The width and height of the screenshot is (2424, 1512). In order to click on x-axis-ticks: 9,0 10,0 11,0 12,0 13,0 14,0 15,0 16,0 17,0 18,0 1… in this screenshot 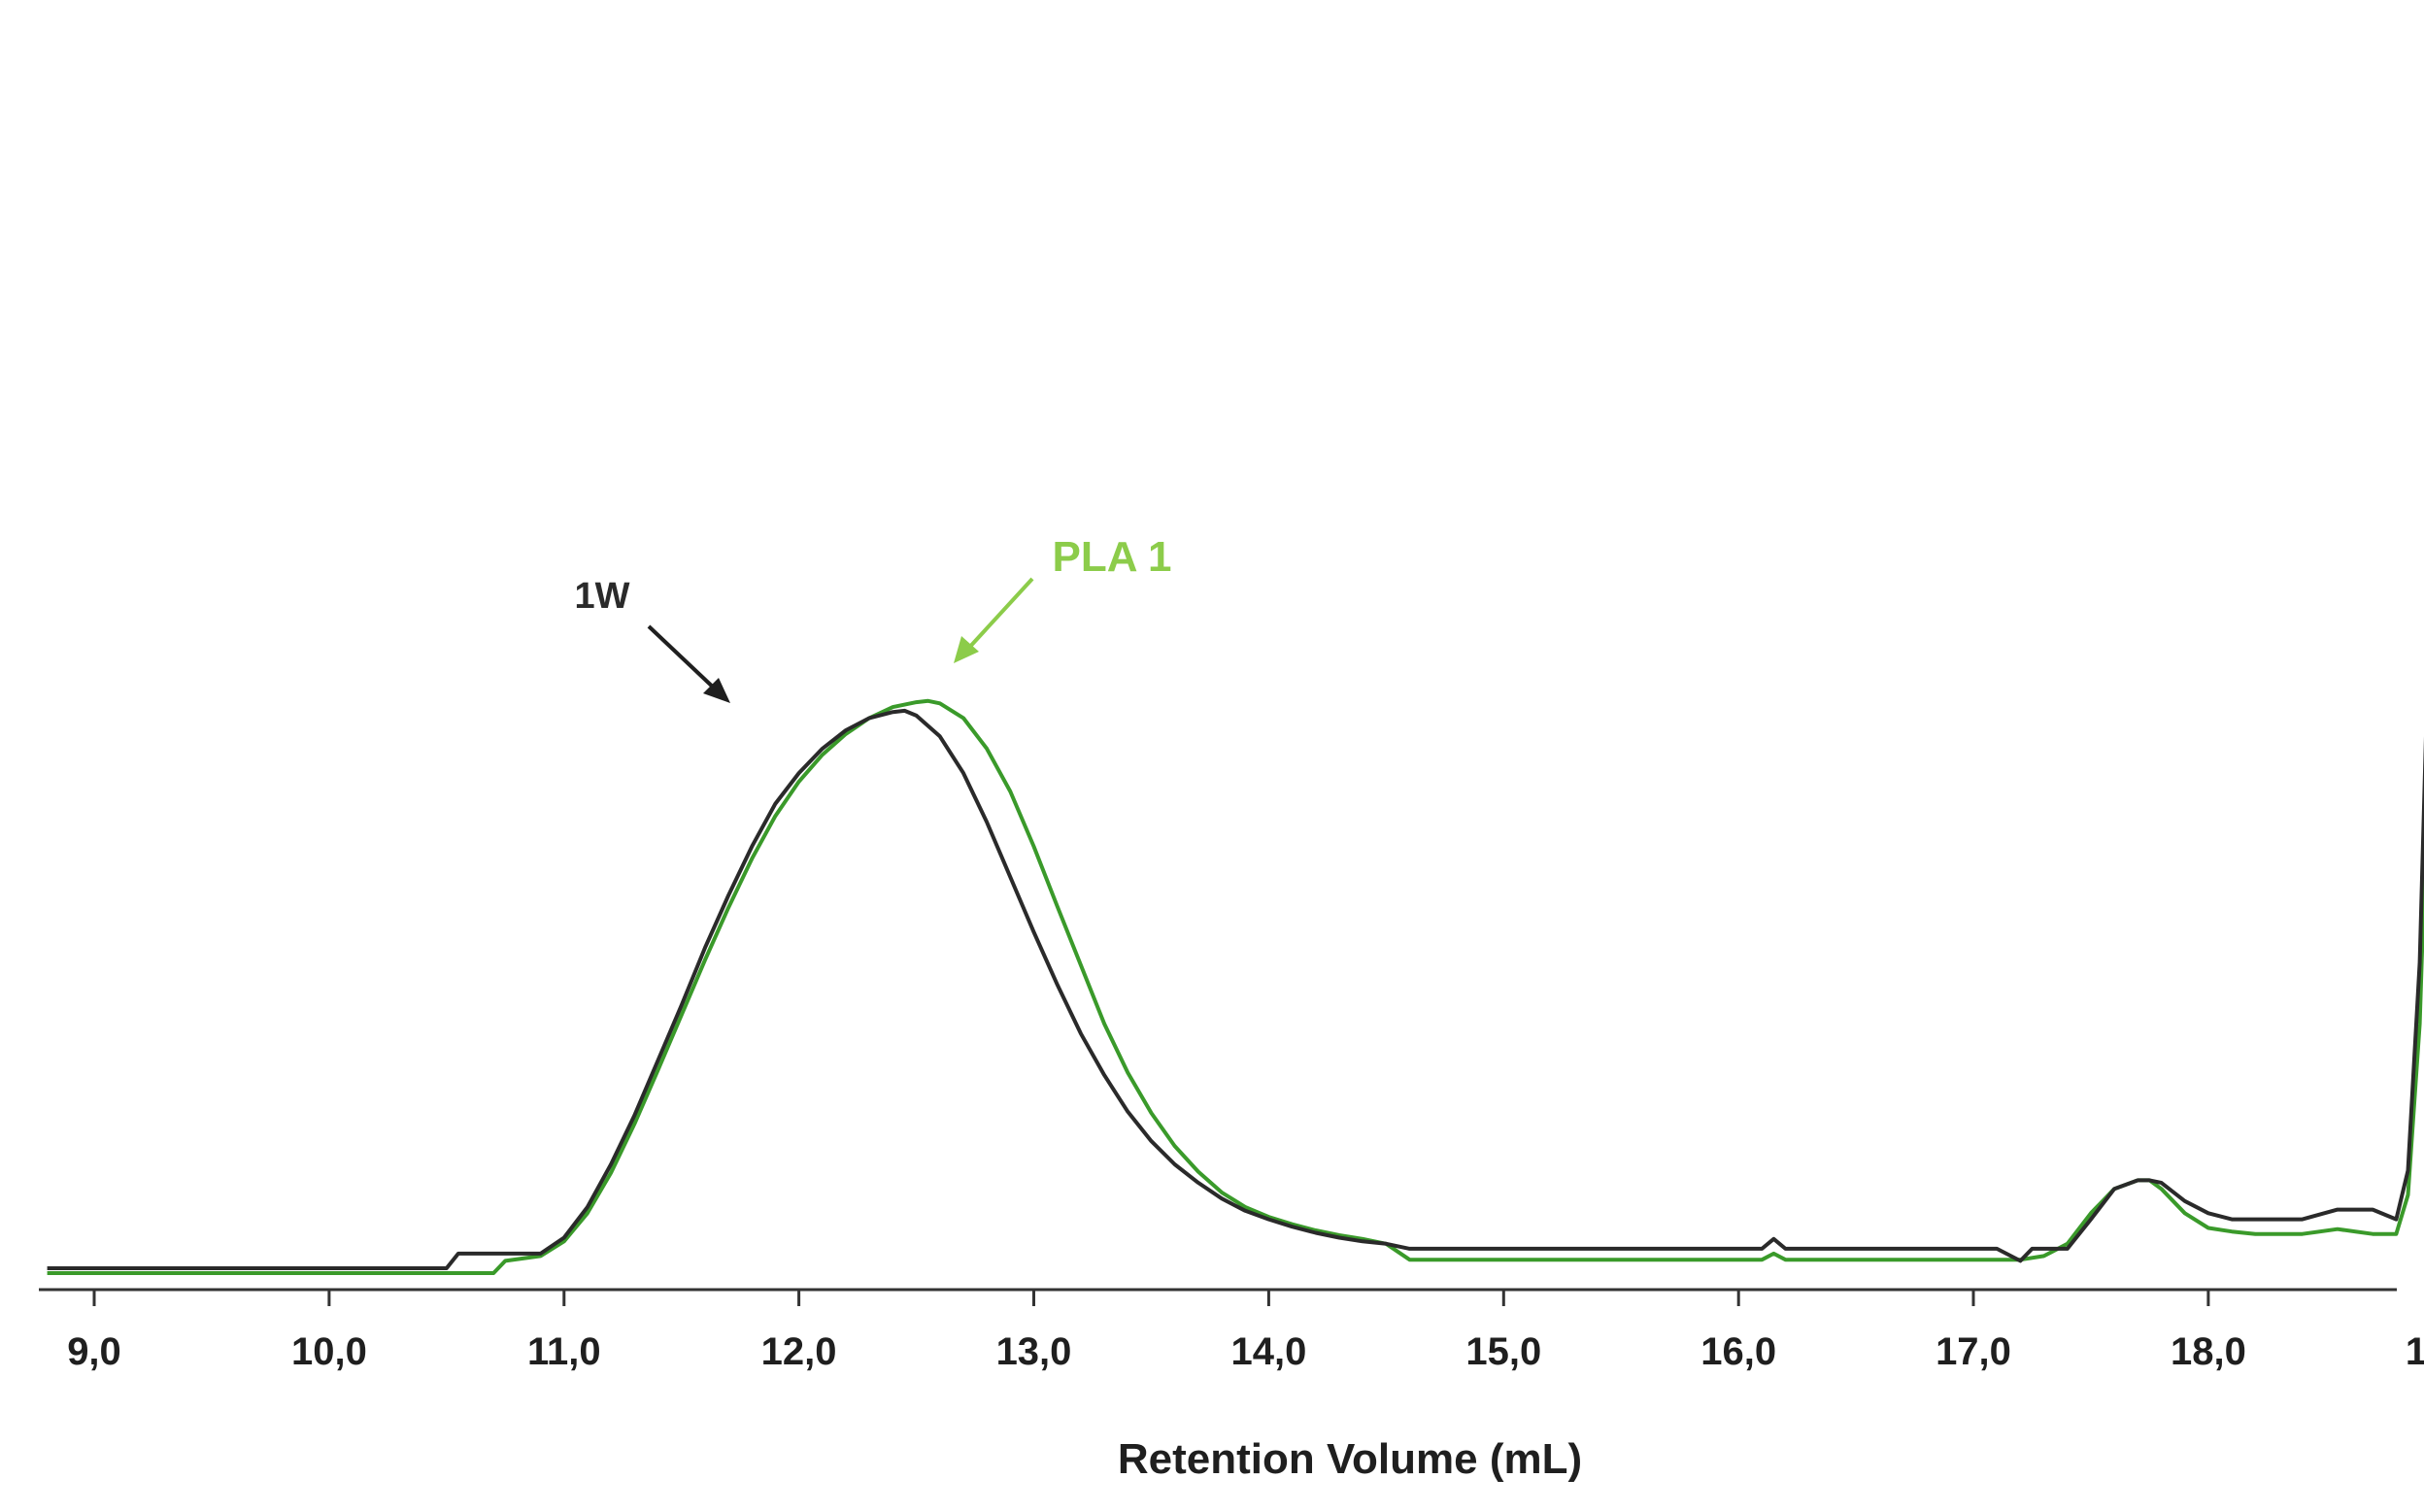, I will do `click(1245, 1331)`.